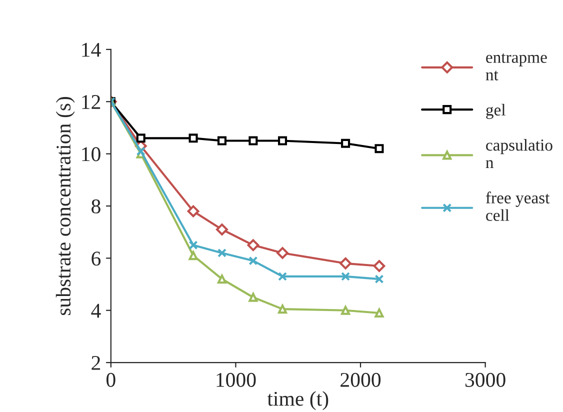 The image size is (563, 412). Describe the element at coordinates (297, 400) in the screenshot. I see `x-axis-title: time (t)` at that location.